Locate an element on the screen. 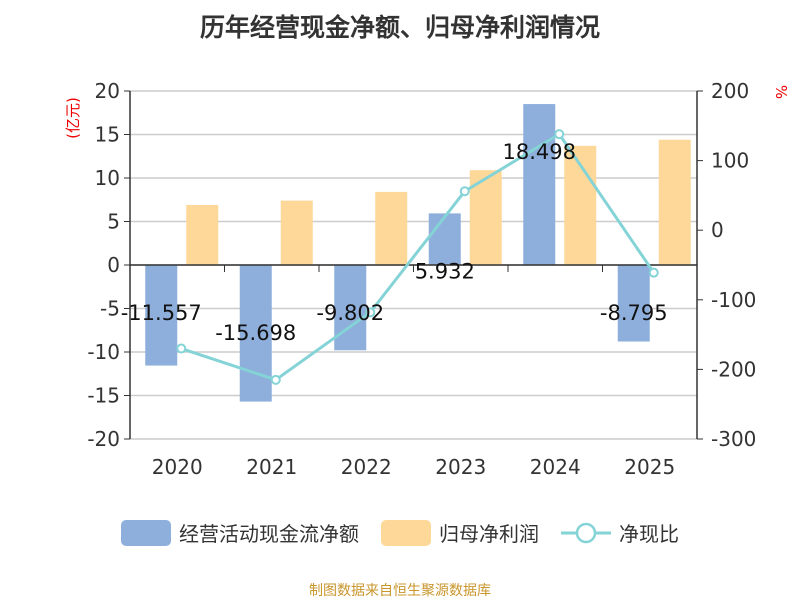 This screenshot has height=600, width=800. data-label: 5.932 is located at coordinates (445, 271).